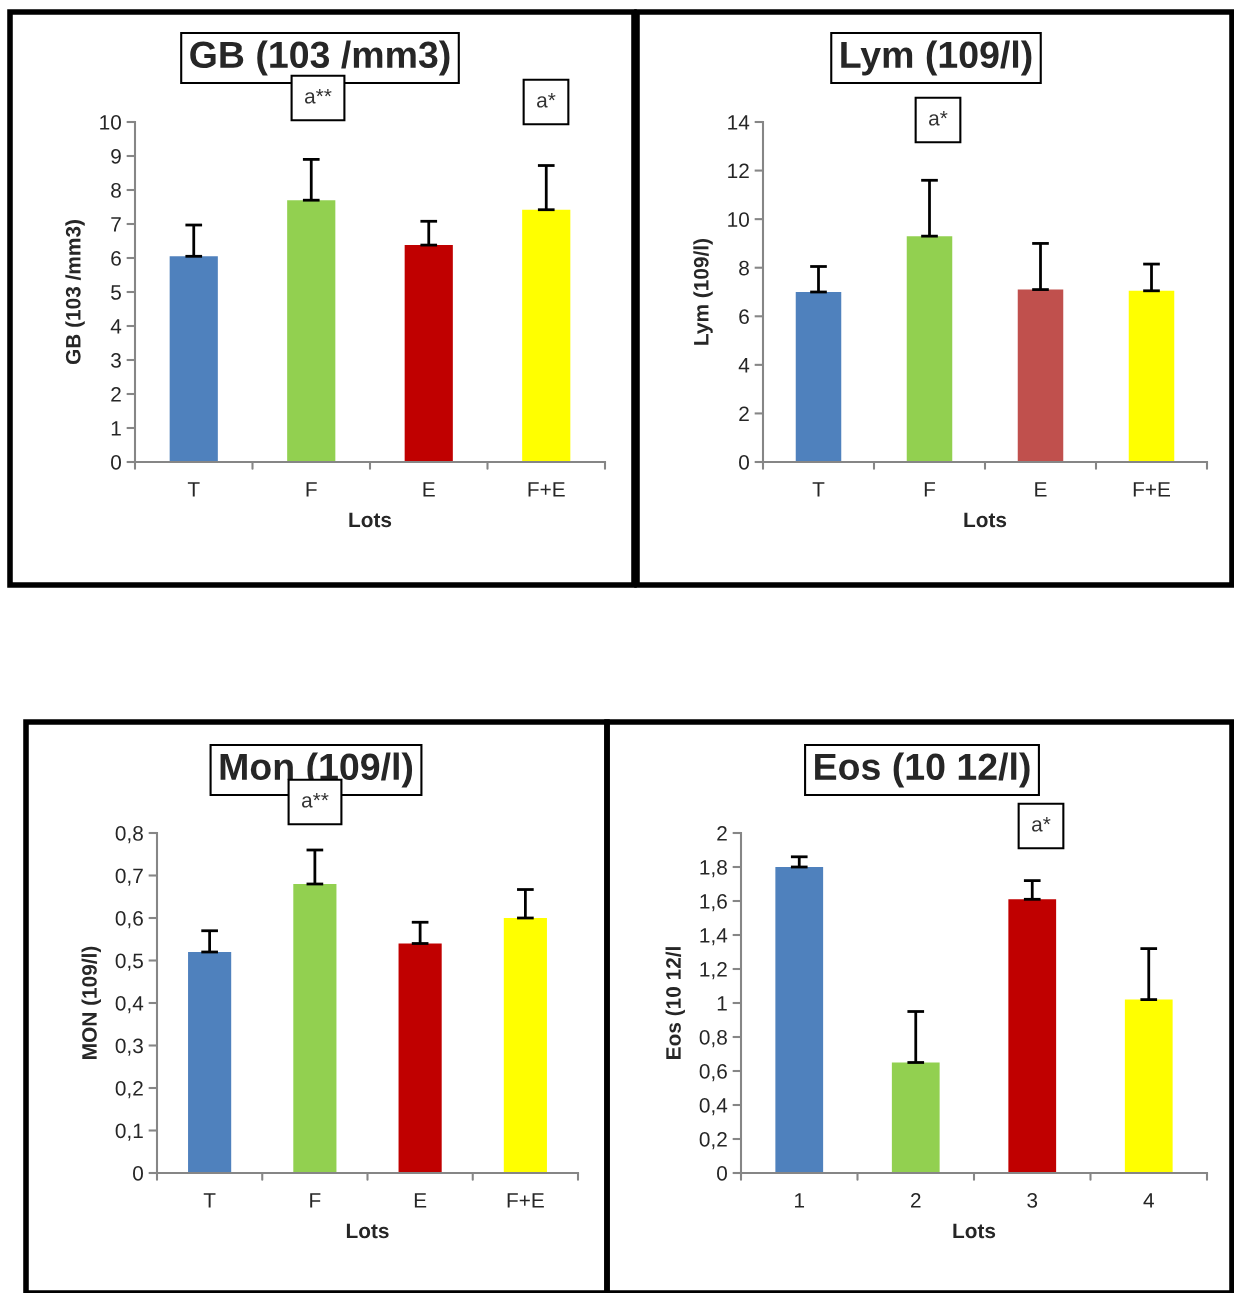 This screenshot has width=1234, height=1293. What do you see at coordinates (116, 292) in the screenshot?
I see `y-tick-label: 5` at bounding box center [116, 292].